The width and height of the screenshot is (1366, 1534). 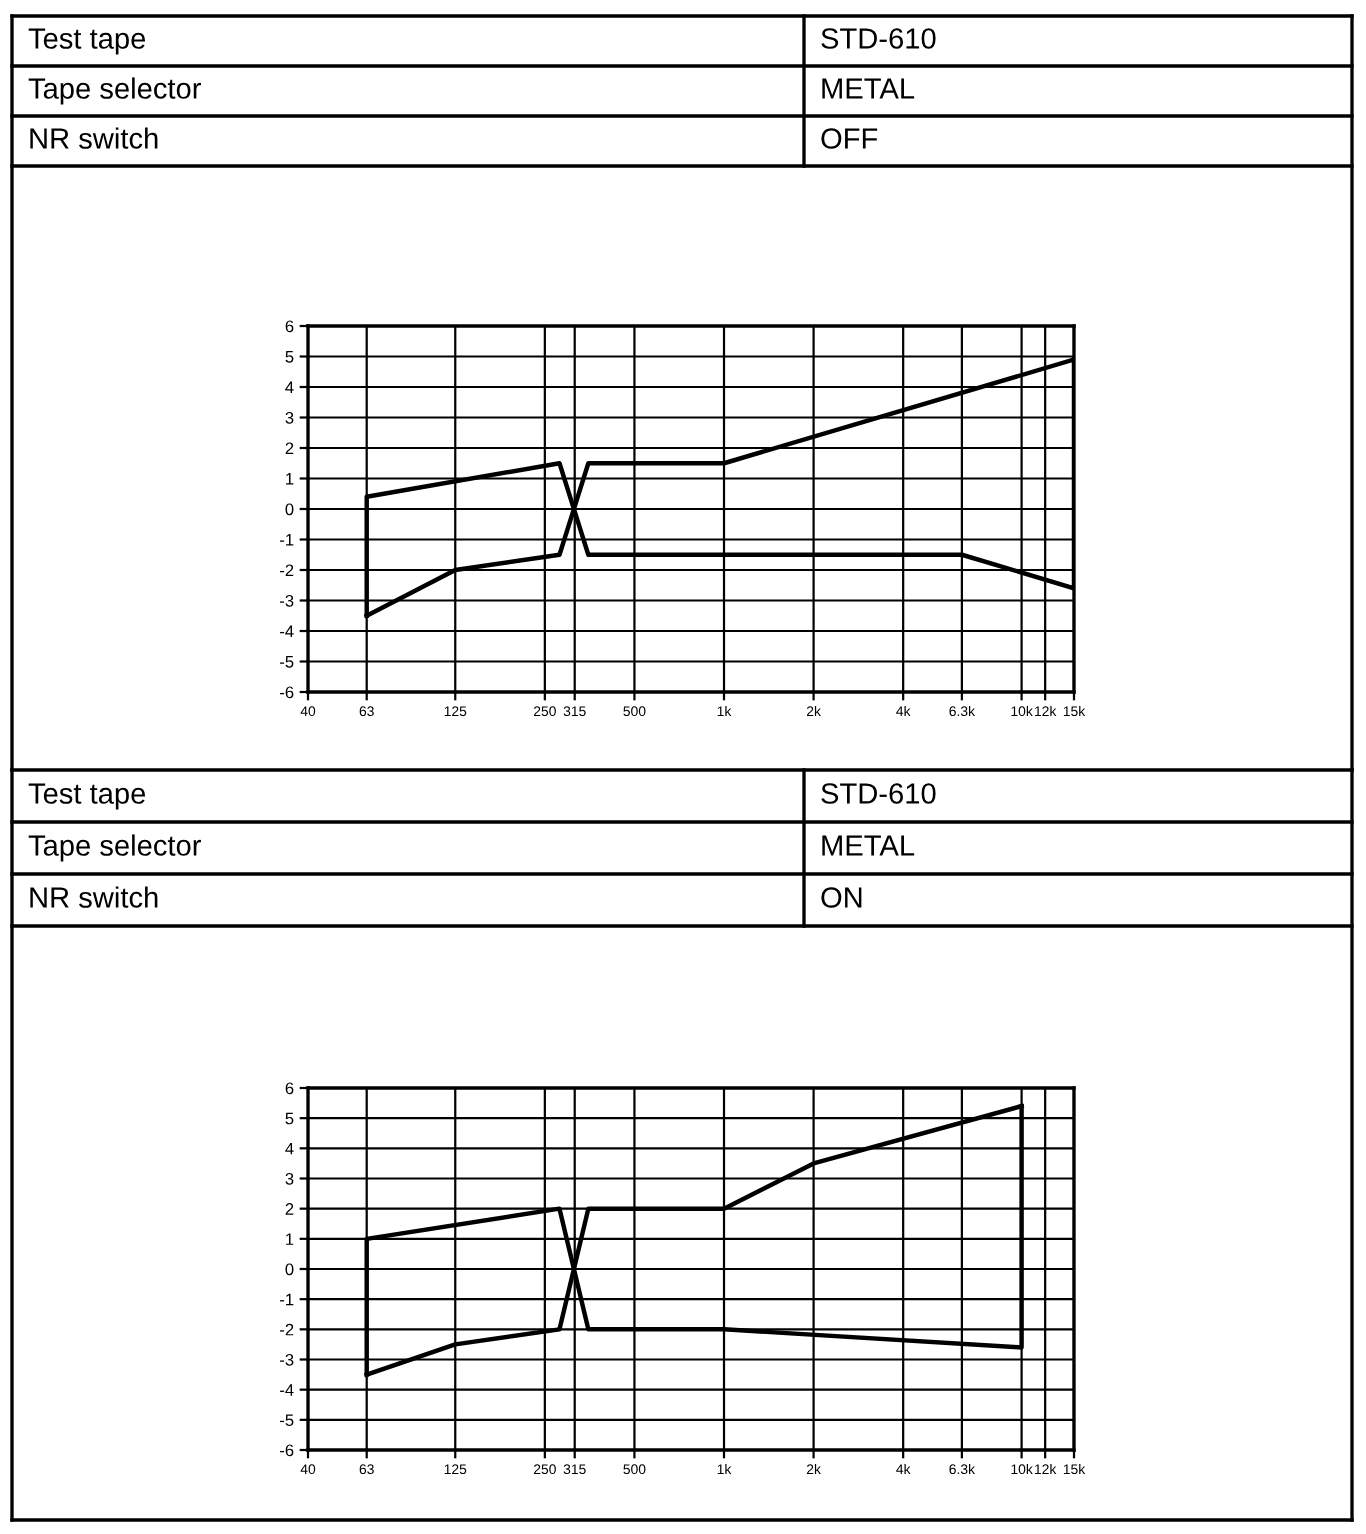 I want to click on text: OFF, so click(x=849, y=138).